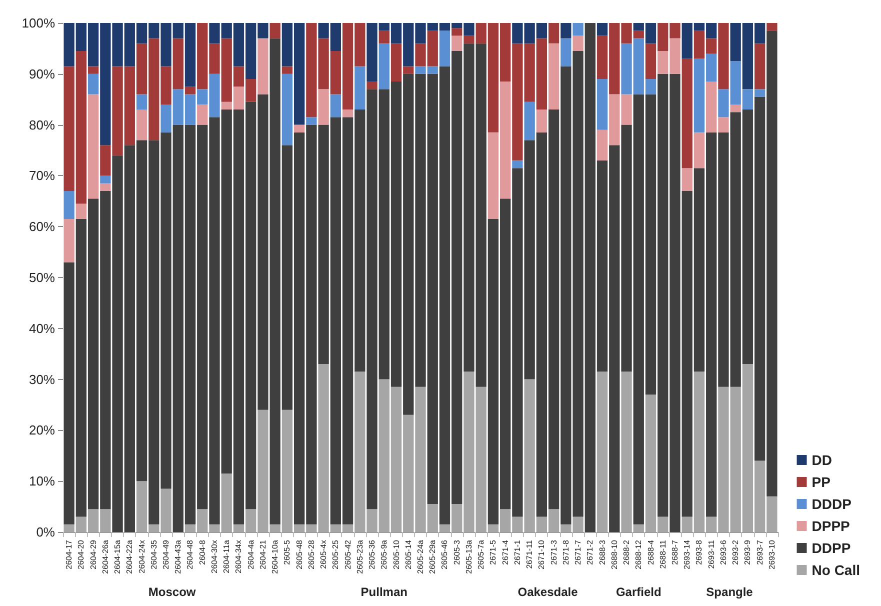 The height and width of the screenshot is (606, 881). Describe the element at coordinates (578, 552) in the screenshot. I see `x-tick-label: 2671-7` at that location.